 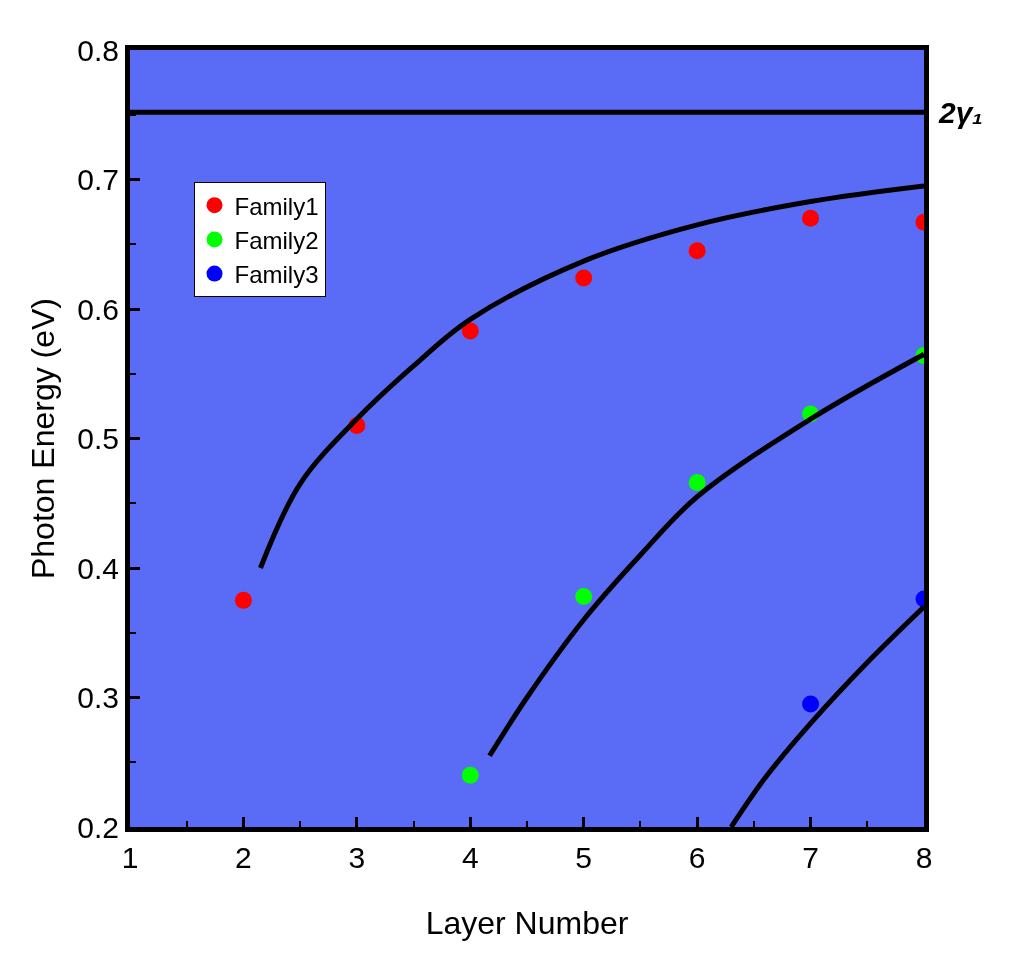 What do you see at coordinates (276, 274) in the screenshot?
I see `legend-label: Family3` at bounding box center [276, 274].